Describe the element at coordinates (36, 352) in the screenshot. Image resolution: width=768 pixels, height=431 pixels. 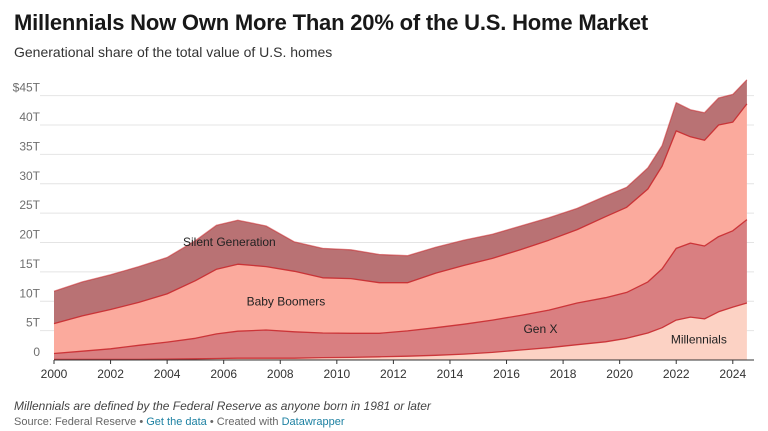
I see `y-tick-label: 0` at that location.